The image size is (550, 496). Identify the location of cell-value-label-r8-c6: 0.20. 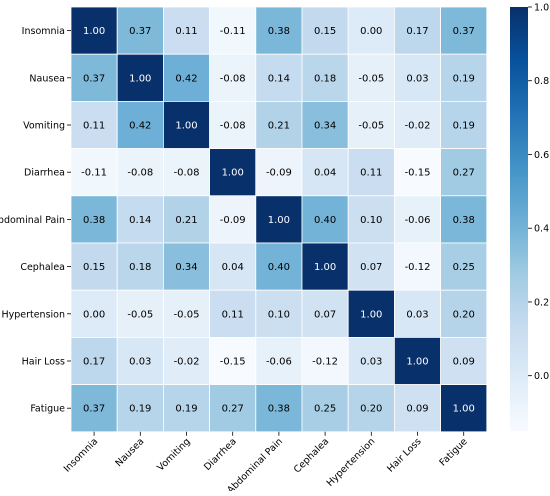
(371, 409).